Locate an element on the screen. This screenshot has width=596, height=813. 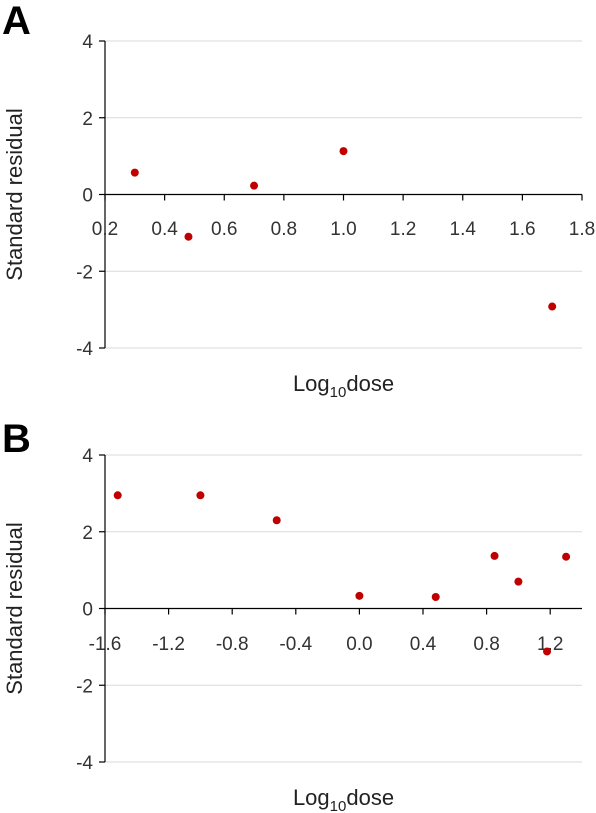
x-tick-label: 1.8 is located at coordinates (582, 229).